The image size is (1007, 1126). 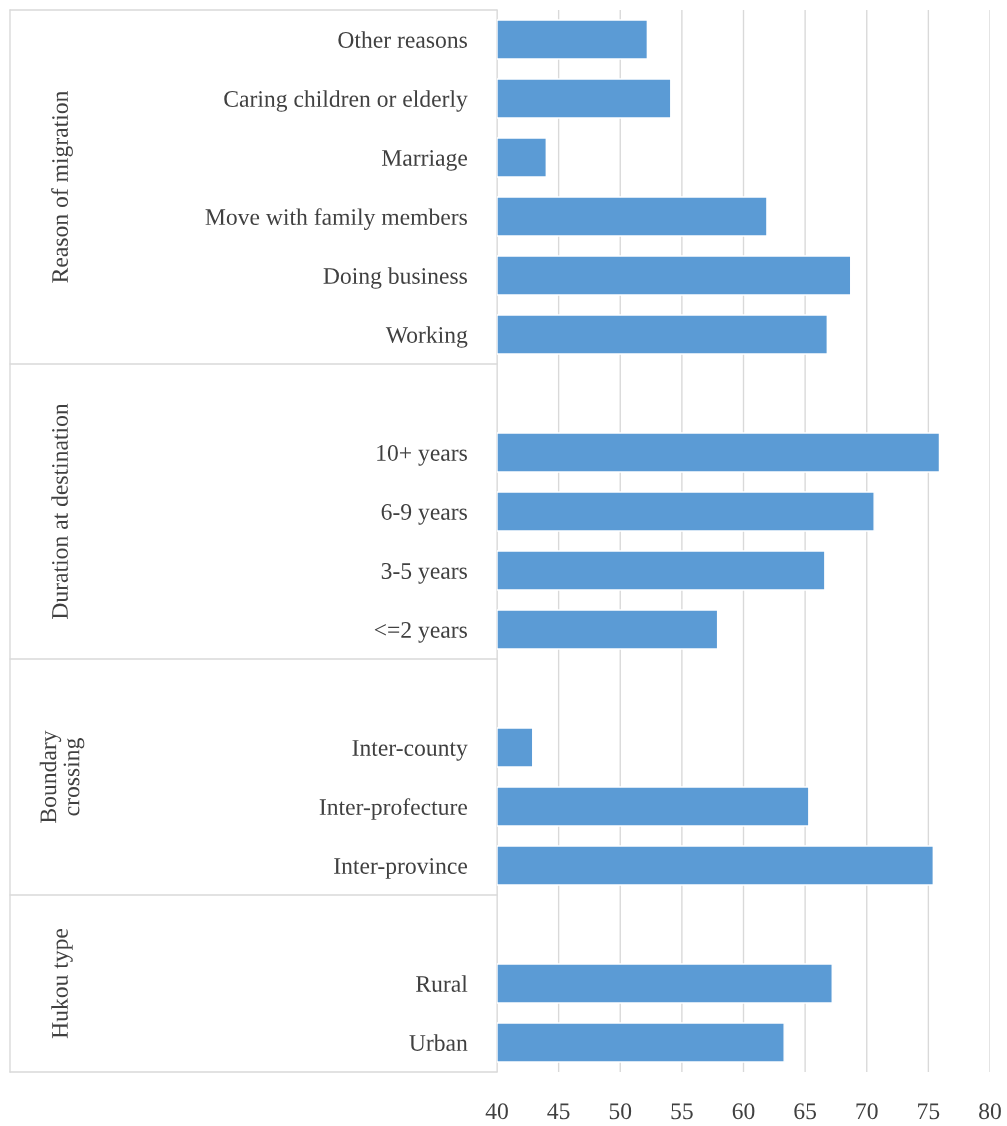 What do you see at coordinates (990, 1111) in the screenshot?
I see `x-tick-label: 80` at bounding box center [990, 1111].